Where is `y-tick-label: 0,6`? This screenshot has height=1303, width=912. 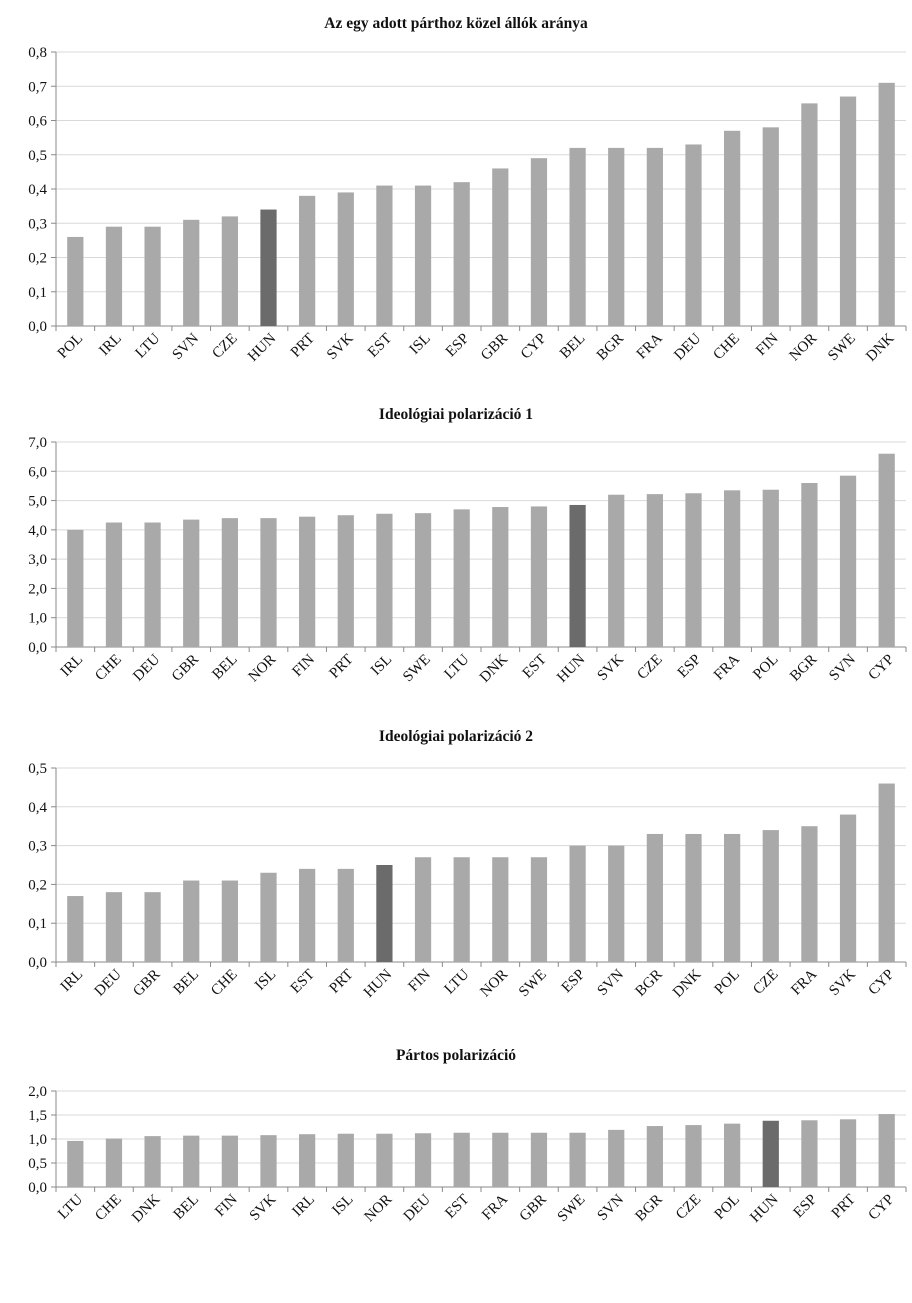 y-tick-label: 0,6 is located at coordinates (37, 122).